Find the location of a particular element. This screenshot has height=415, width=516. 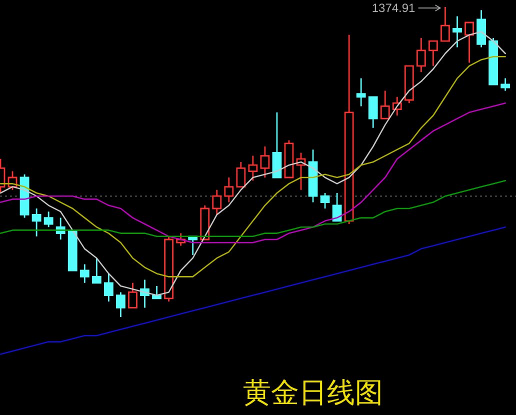

text: 黄金日线图 is located at coordinates (313, 392).